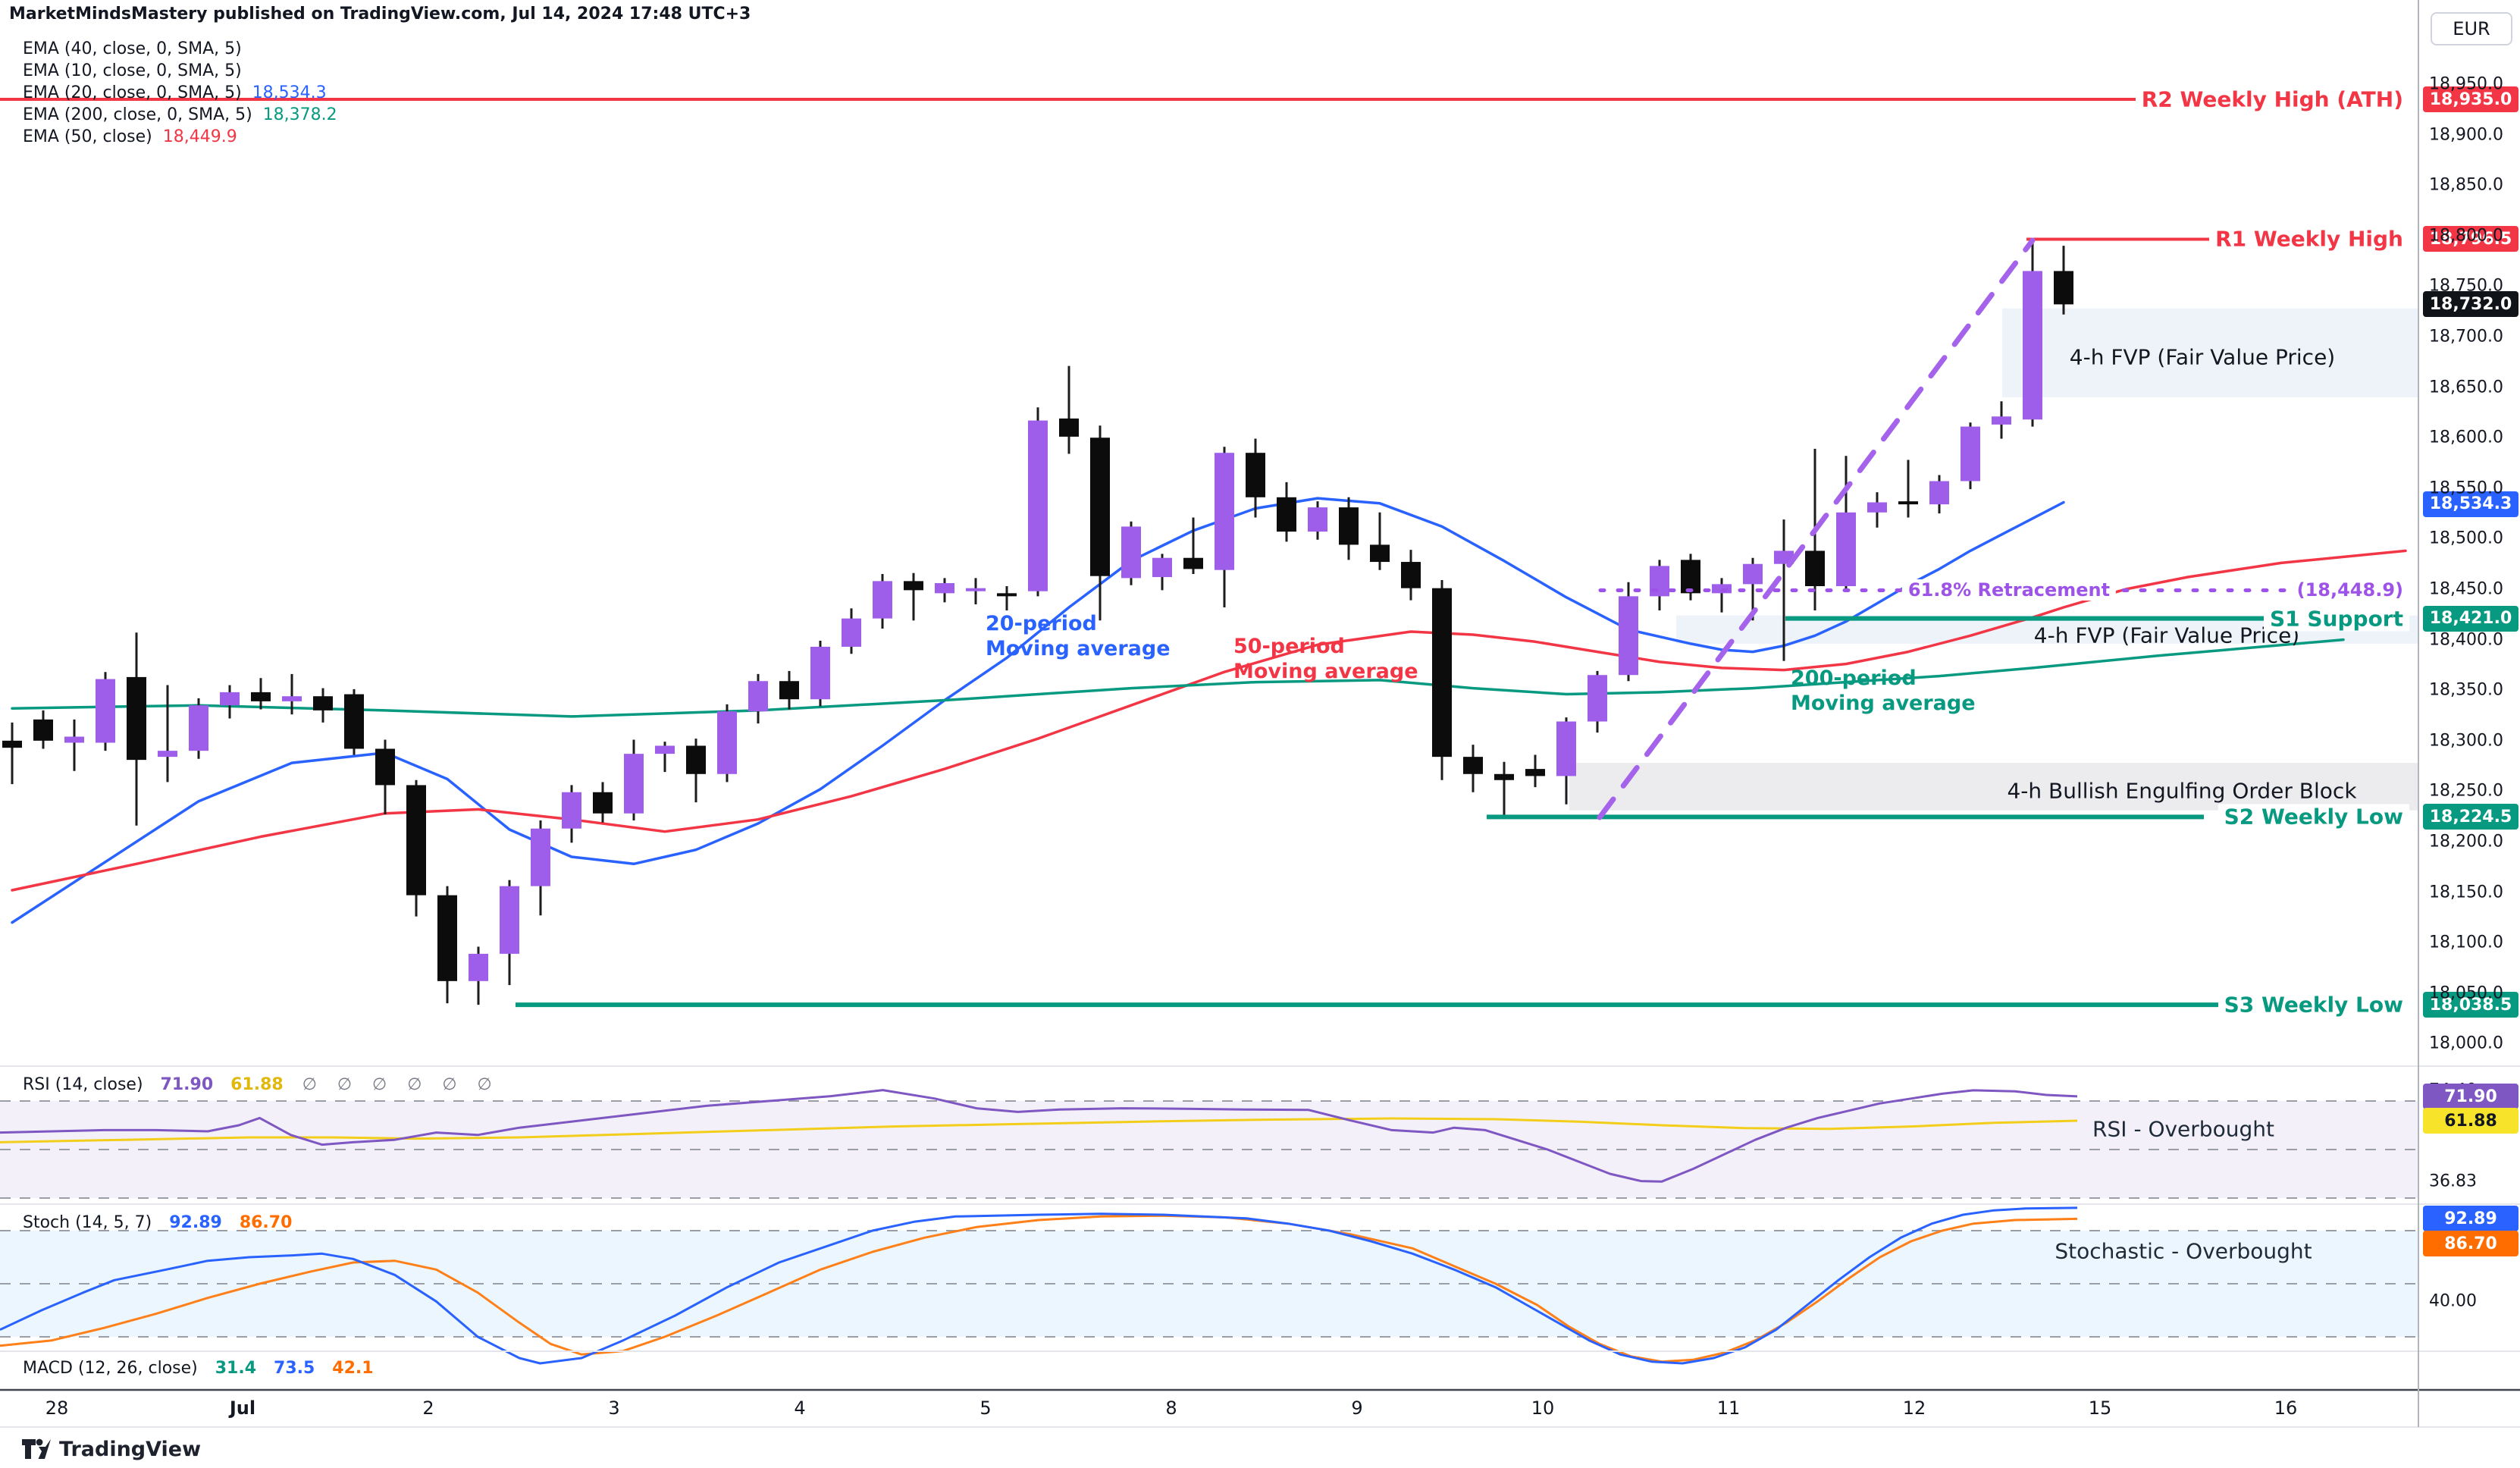  I want to click on level-label-s1: S1 Support, so click(2336, 619).